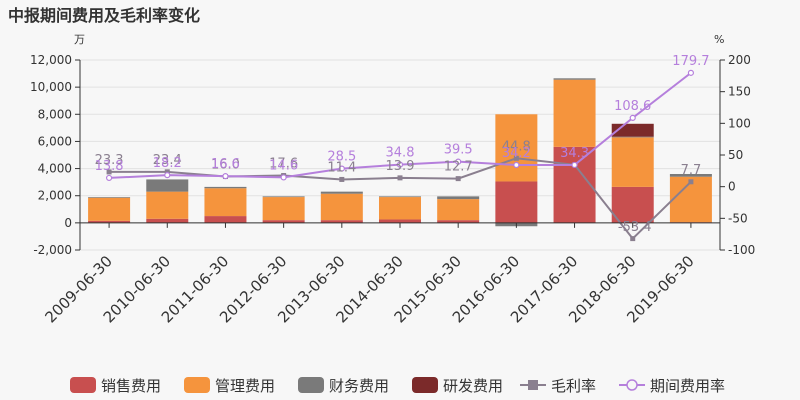  I want to click on legend-label-line-2: 期间费用率, so click(687, 386).